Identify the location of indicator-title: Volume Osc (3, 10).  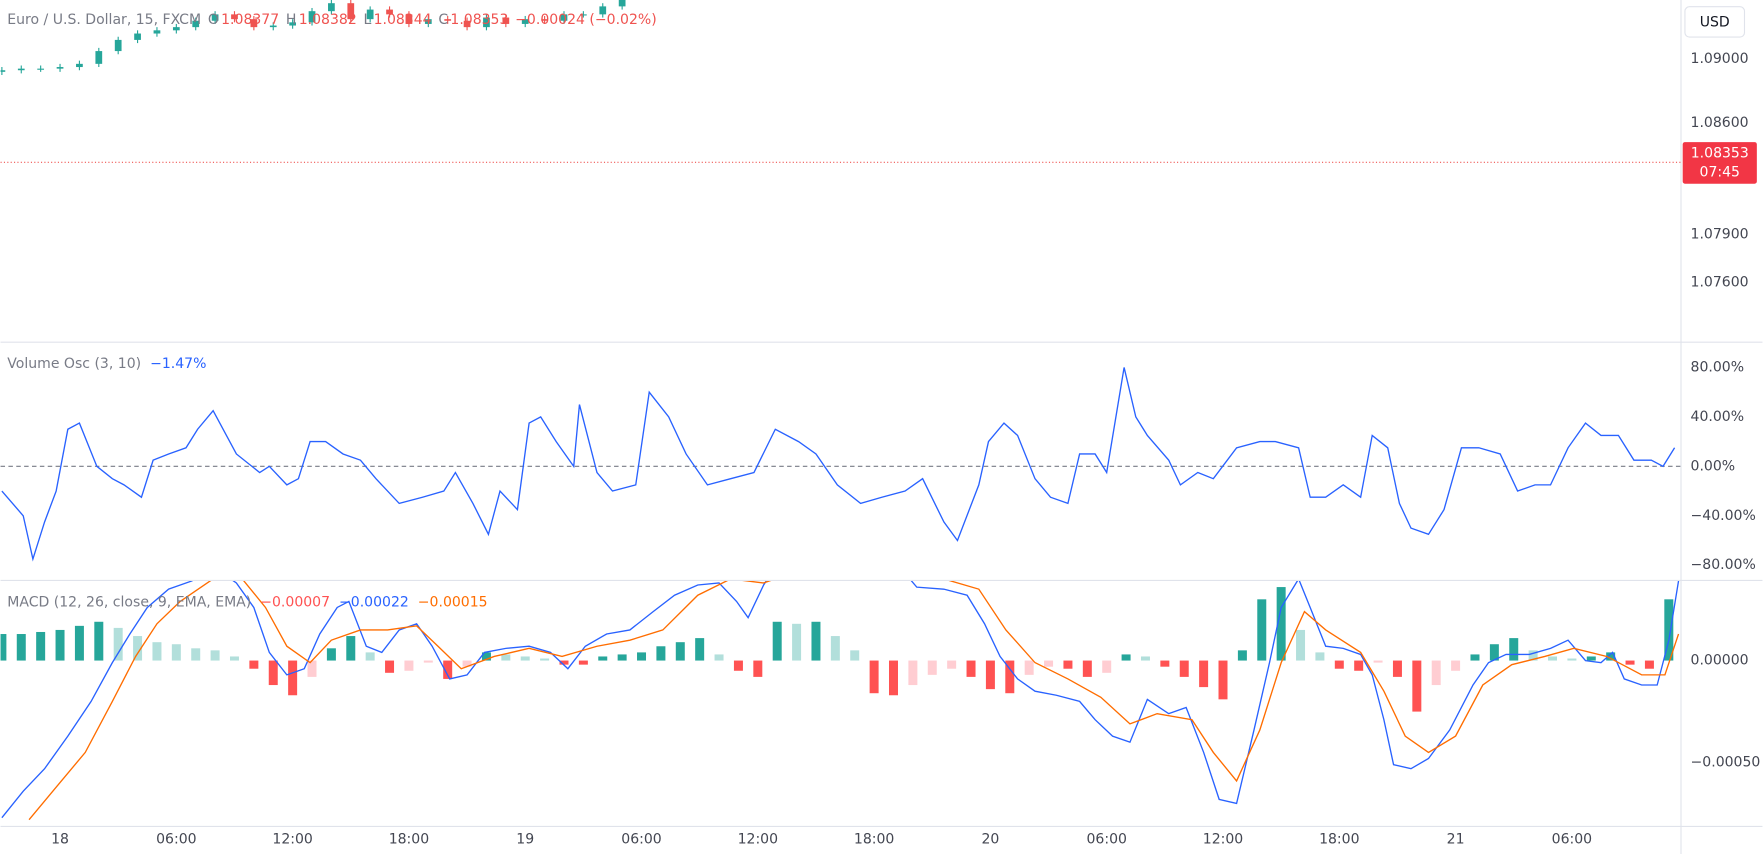
(74, 364).